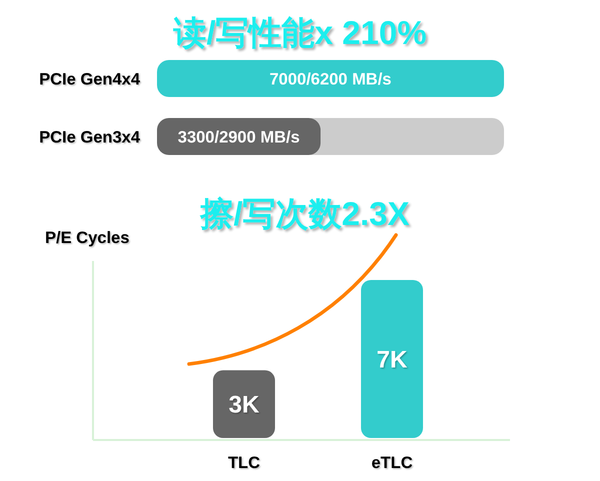 This screenshot has width=600, height=481. I want to click on chart-title: 读/写性能x 210%, so click(299, 32).